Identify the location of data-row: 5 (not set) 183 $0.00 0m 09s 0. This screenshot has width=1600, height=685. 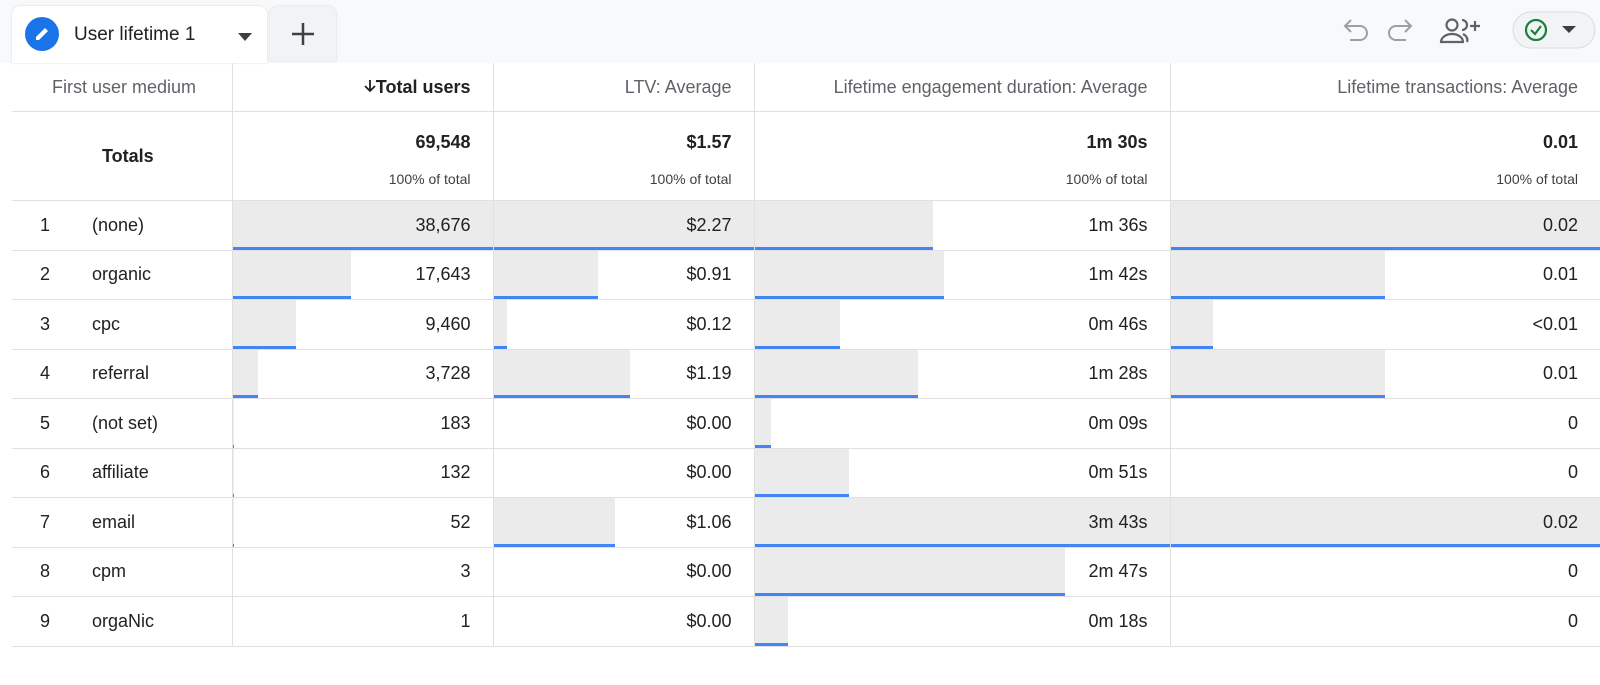
(806, 423).